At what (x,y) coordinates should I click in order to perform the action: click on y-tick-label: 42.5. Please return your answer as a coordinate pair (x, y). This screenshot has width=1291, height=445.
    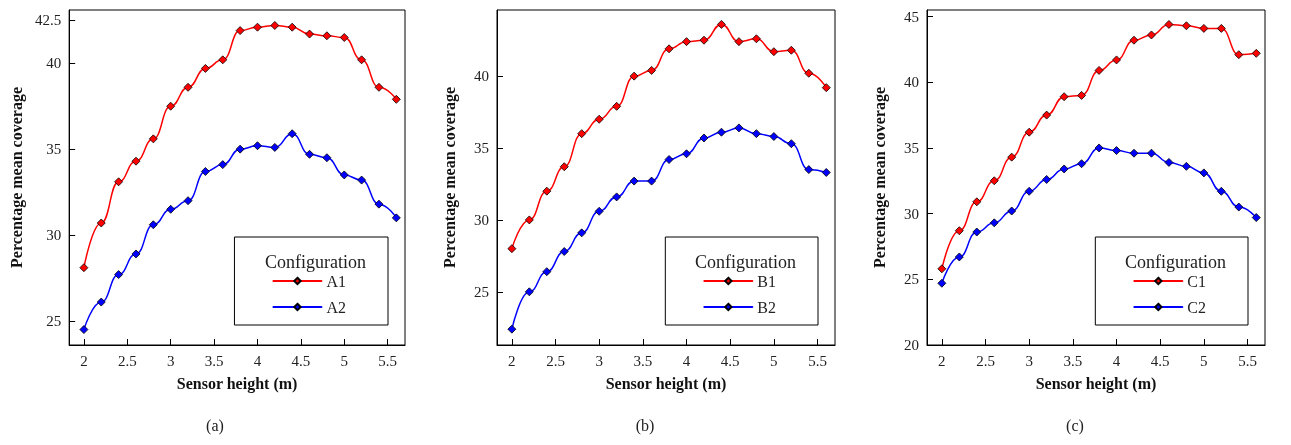
    Looking at the image, I should click on (48, 20).